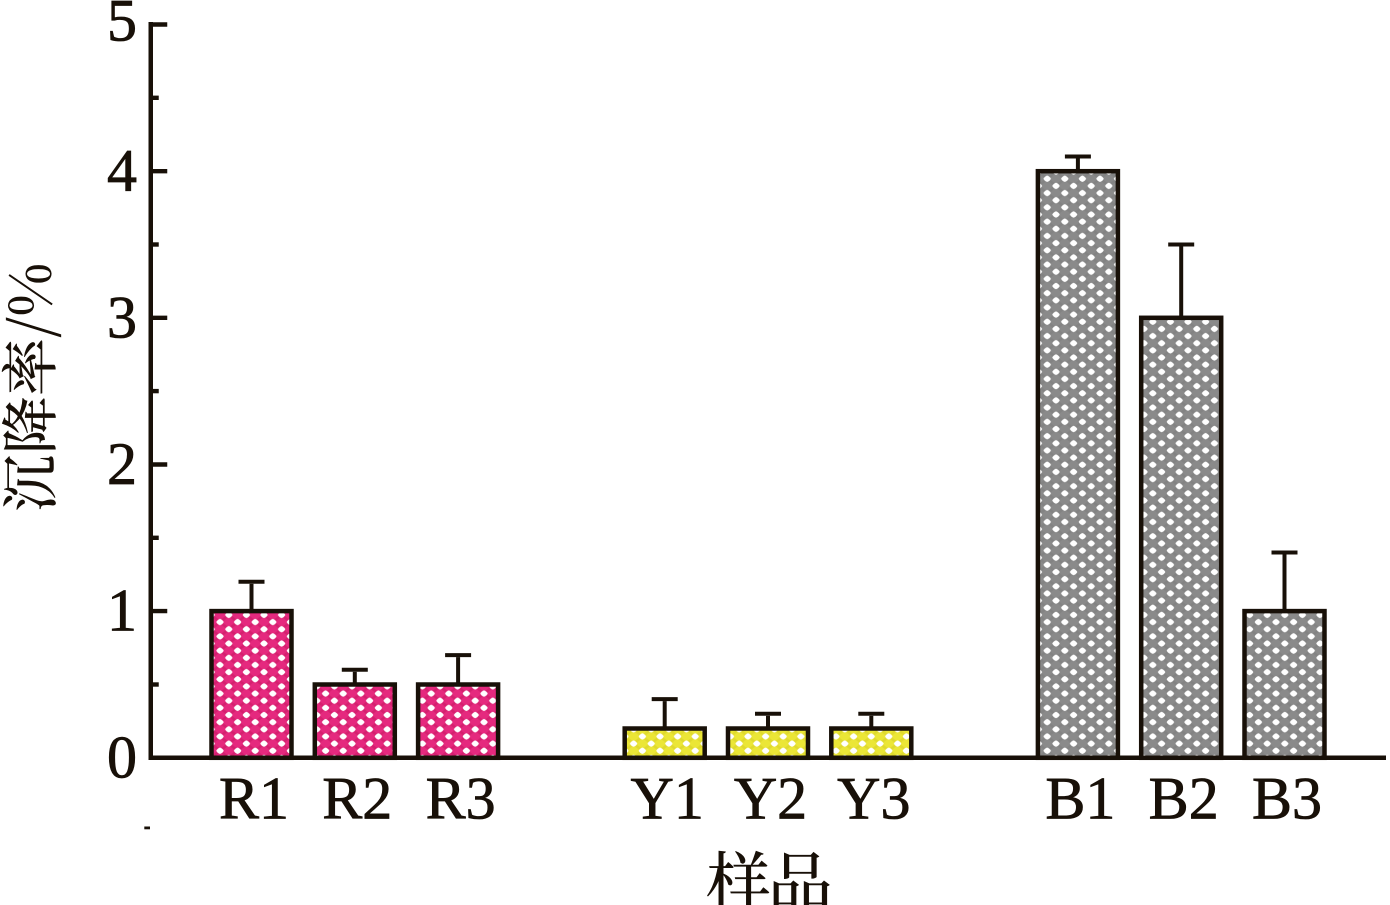 This screenshot has width=1390, height=905. What do you see at coordinates (122, 464) in the screenshot?
I see `svg-text: 2` at bounding box center [122, 464].